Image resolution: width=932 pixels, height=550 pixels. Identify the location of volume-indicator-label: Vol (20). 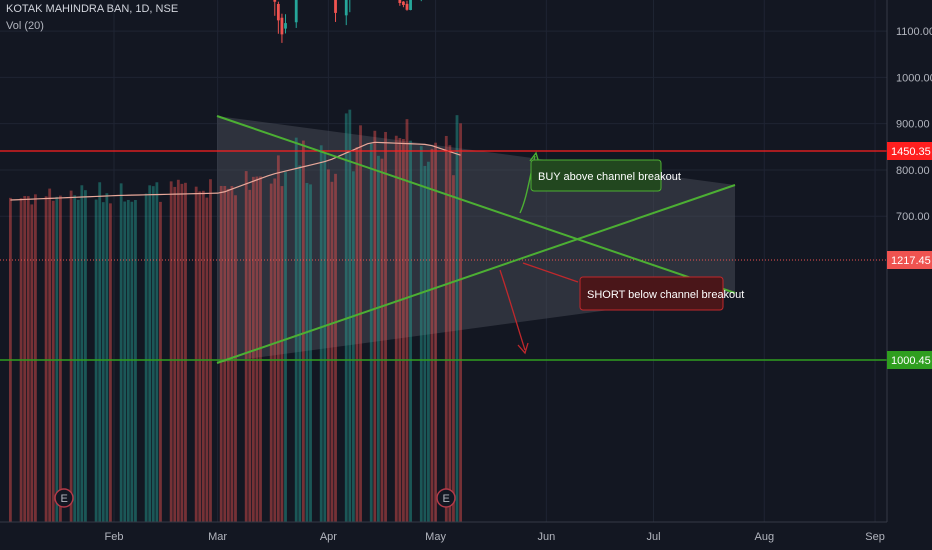
(25, 26).